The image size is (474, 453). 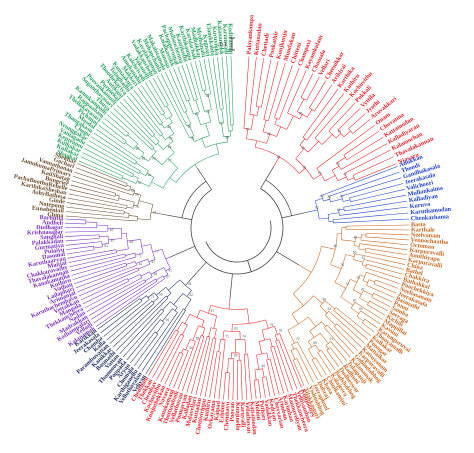 I want to click on leaf-label: Ginde, so click(x=56, y=200).